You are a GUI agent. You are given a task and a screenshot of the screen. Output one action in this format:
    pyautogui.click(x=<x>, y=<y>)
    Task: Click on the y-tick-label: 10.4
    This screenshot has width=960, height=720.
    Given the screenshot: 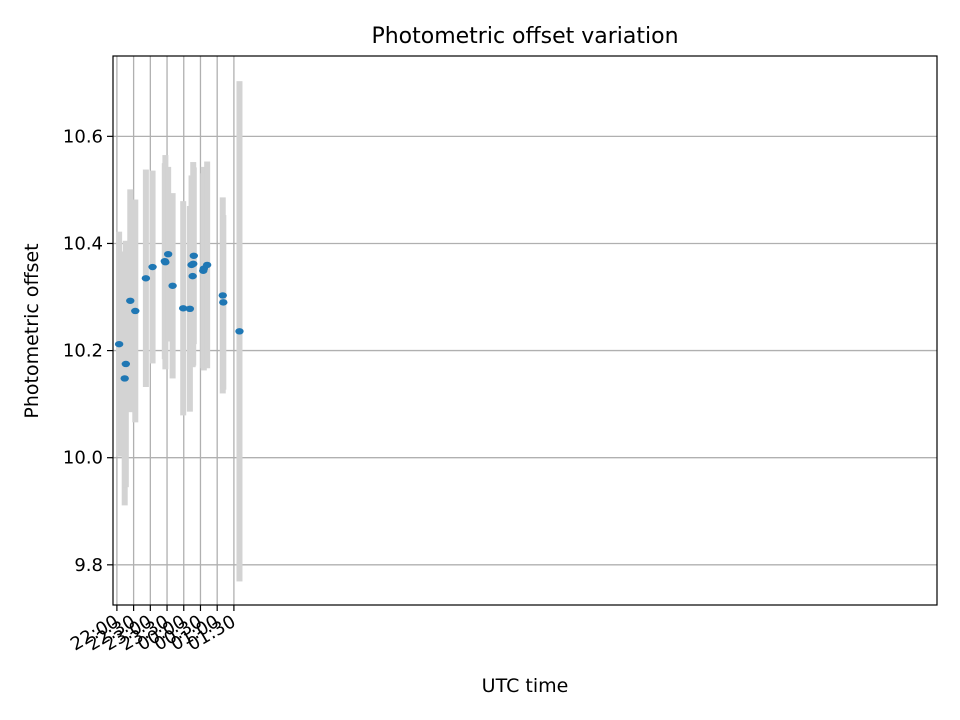 What is the action you would take?
    pyautogui.click(x=83, y=243)
    